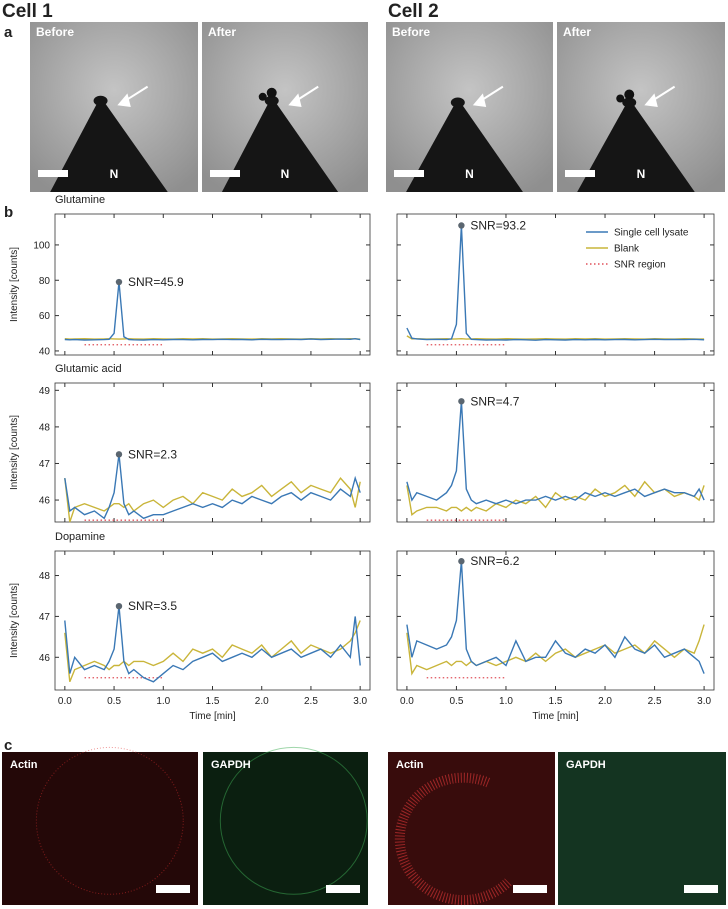 The image size is (728, 909). What do you see at coordinates (231, 765) in the screenshot?
I see `image-label: GAPDH` at bounding box center [231, 765].